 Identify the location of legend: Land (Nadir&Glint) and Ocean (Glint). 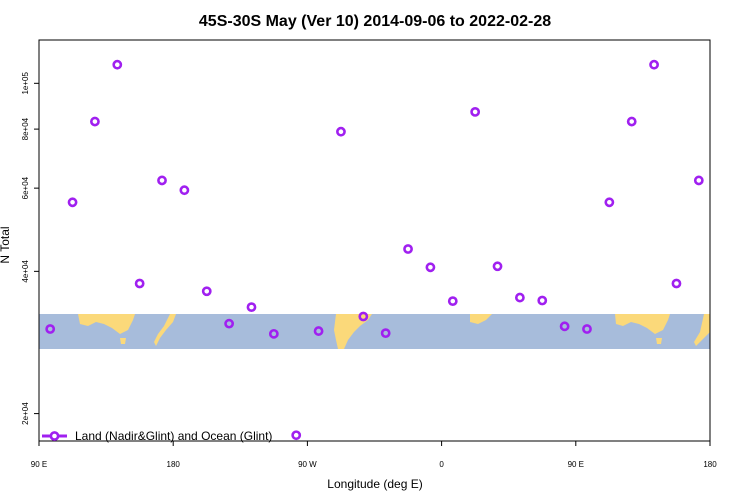
(157, 436).